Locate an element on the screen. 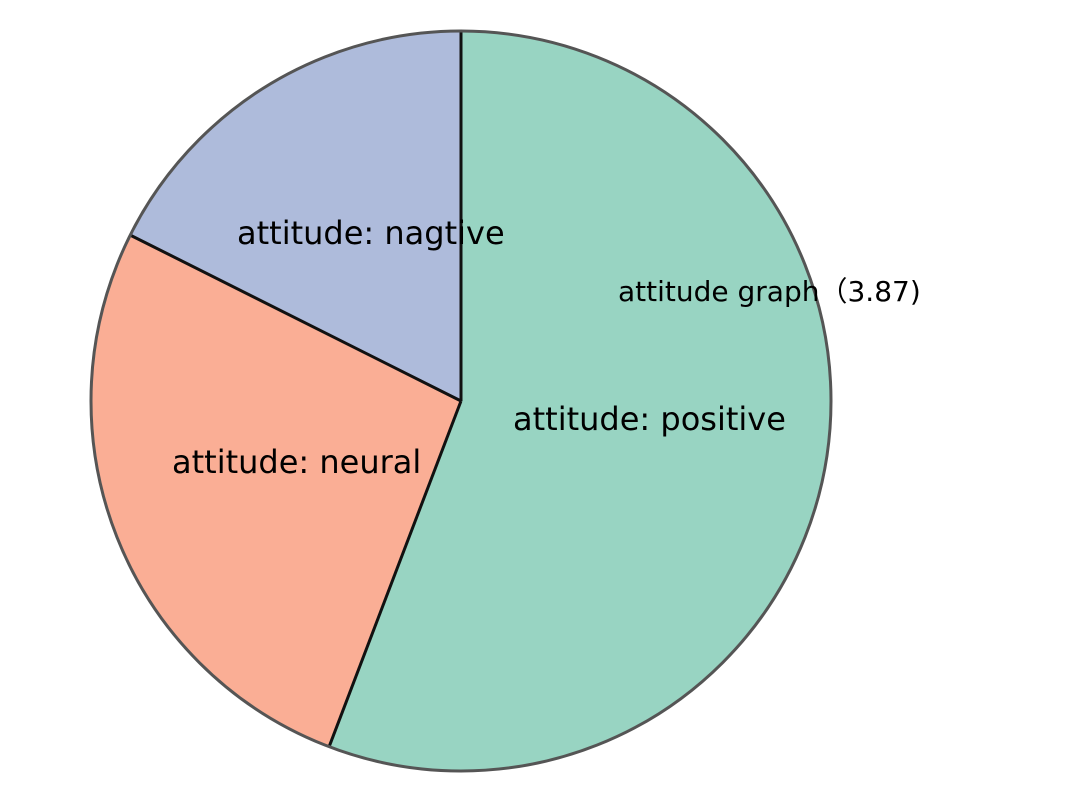 Image resolution: width=1088 pixels, height=806 pixels. pie-slice-attitude-nagtive is located at coordinates (295, 216).